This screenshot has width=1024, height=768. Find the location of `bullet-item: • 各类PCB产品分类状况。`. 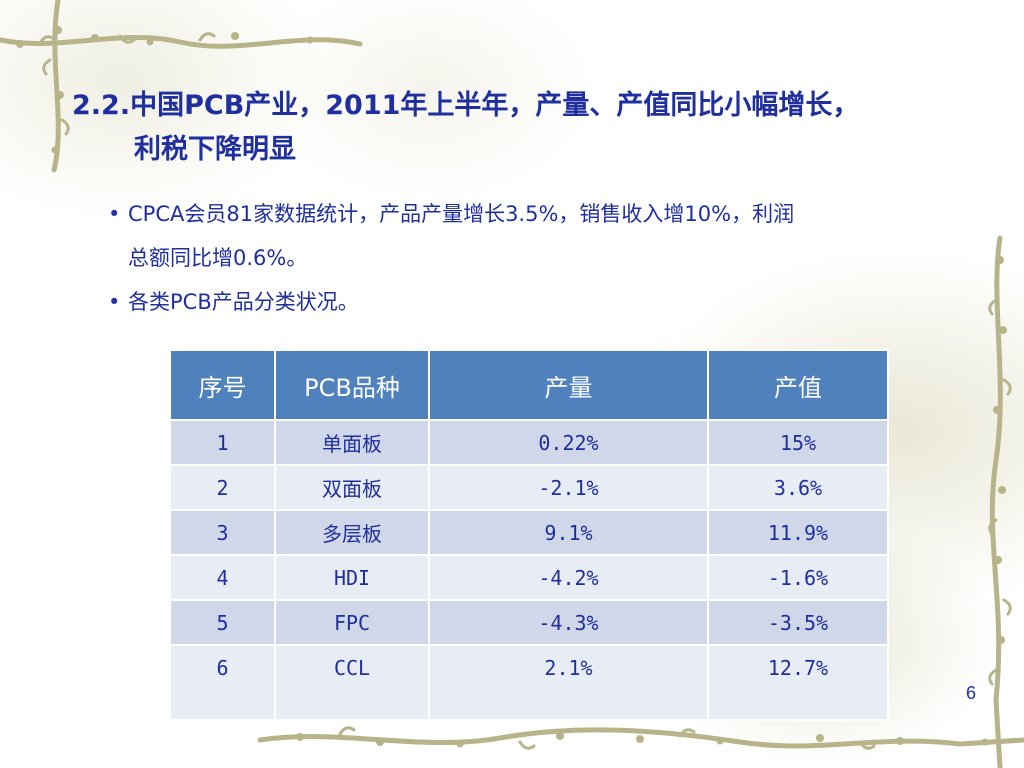

bullet-item: • 各类PCB产品分类状况。 is located at coordinates (543, 302).